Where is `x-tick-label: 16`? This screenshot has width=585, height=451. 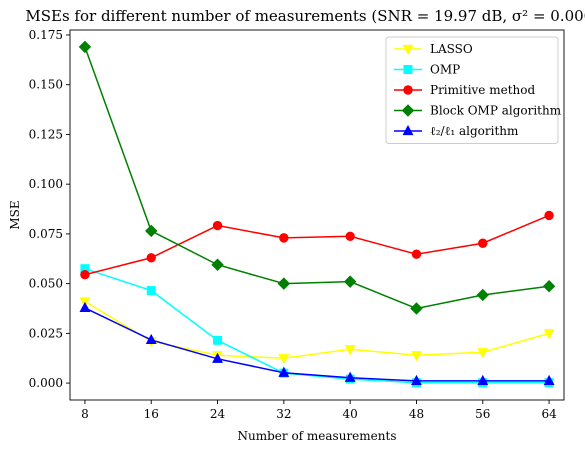 x-tick-label: 16 is located at coordinates (151, 414).